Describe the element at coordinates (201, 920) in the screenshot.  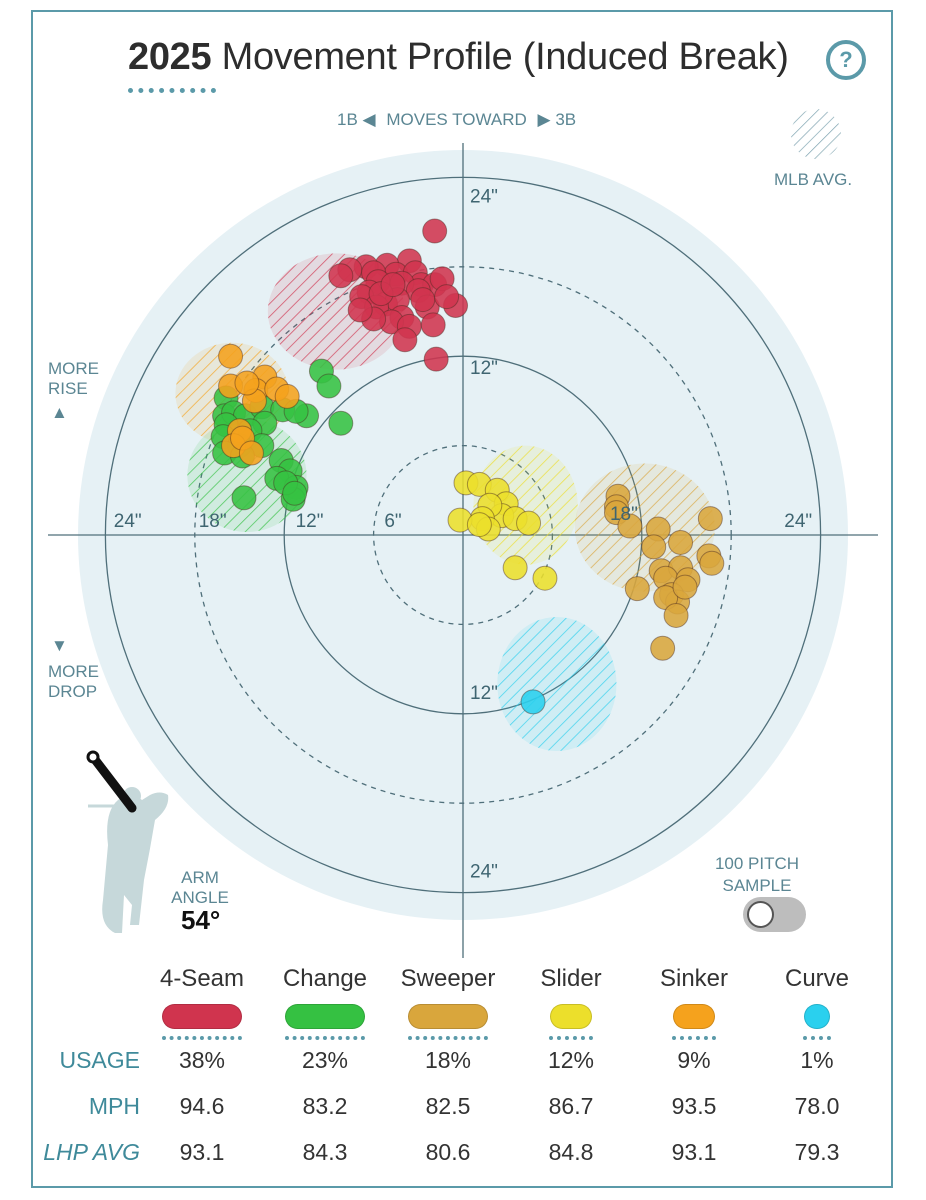
I see `arm-angle-value: 54°` at that location.